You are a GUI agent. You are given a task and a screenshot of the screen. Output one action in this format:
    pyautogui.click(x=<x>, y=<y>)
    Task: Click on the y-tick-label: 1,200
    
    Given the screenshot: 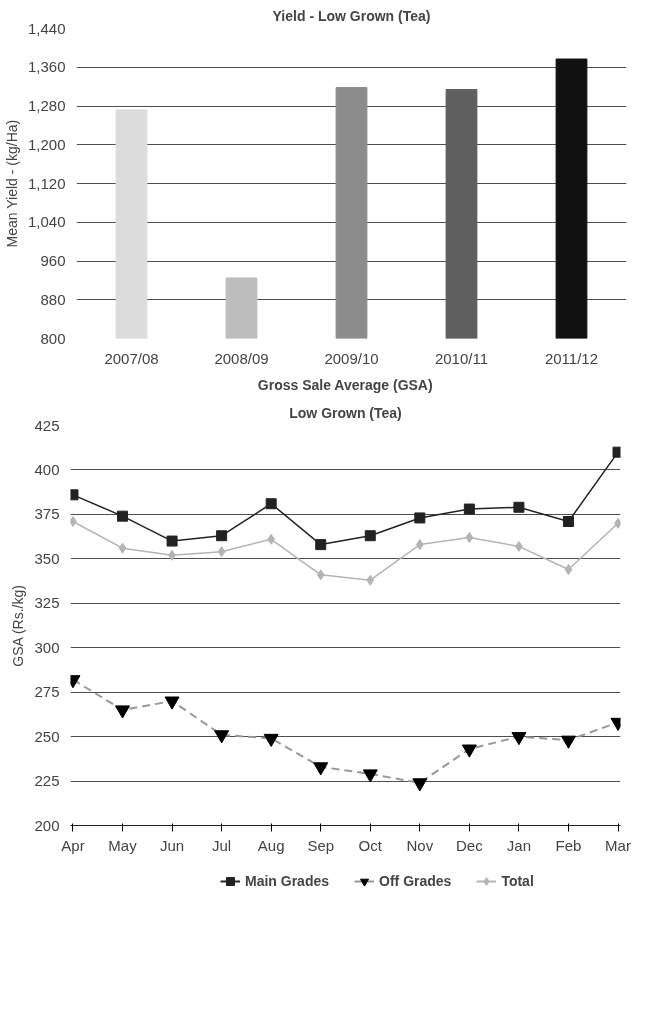 What is the action you would take?
    pyautogui.click(x=46, y=144)
    